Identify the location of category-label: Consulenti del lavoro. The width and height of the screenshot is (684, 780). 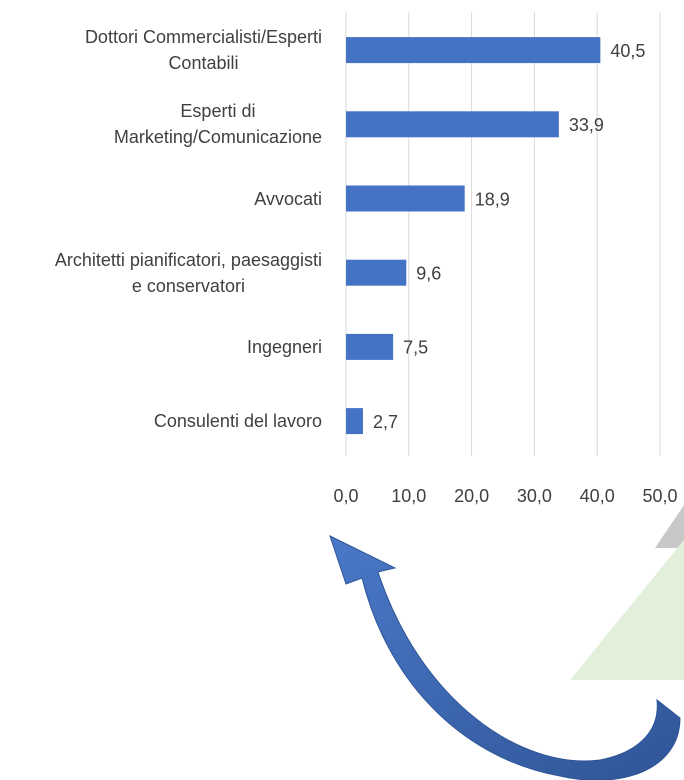
(237, 421).